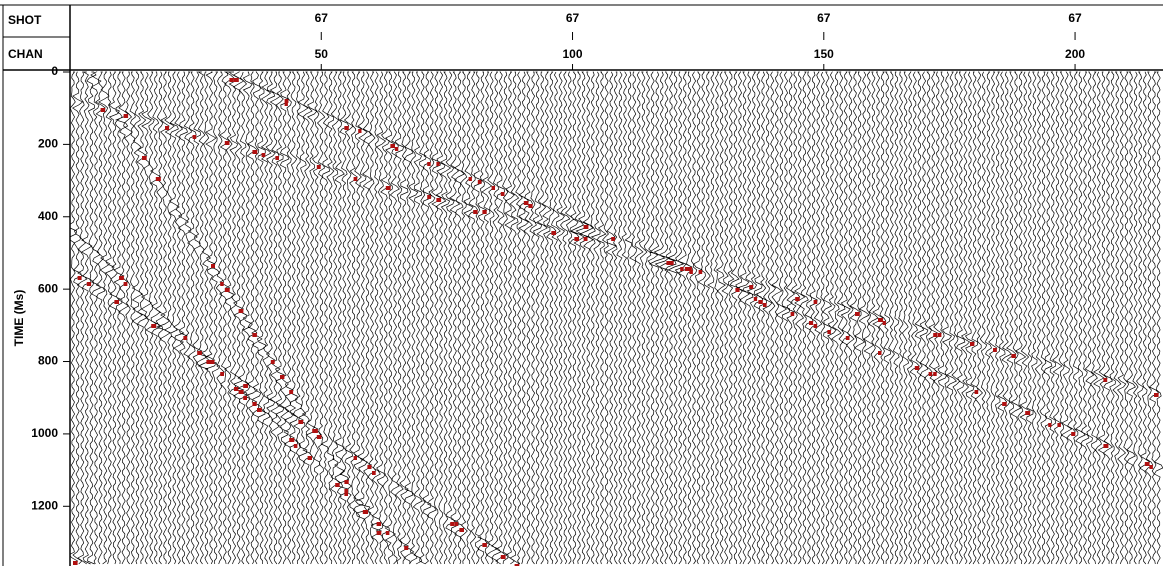 The image size is (1163, 566). Describe the element at coordinates (25, 20) in the screenshot. I see `header-label: SHOT` at that location.